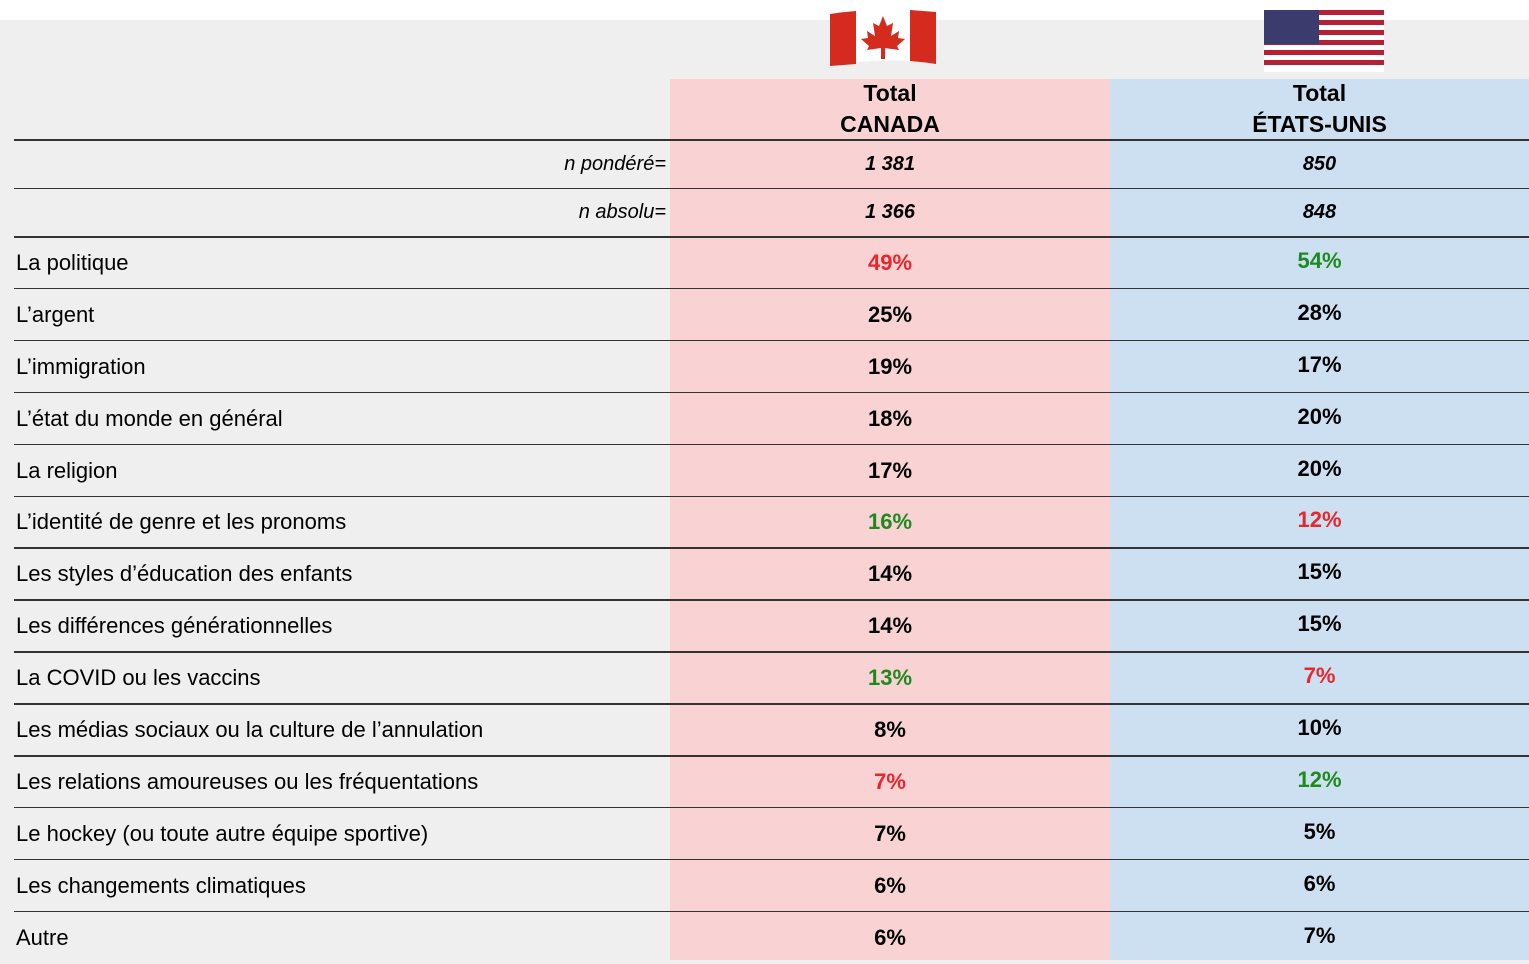  What do you see at coordinates (67, 470) in the screenshot?
I see `row-label: La religion` at bounding box center [67, 470].